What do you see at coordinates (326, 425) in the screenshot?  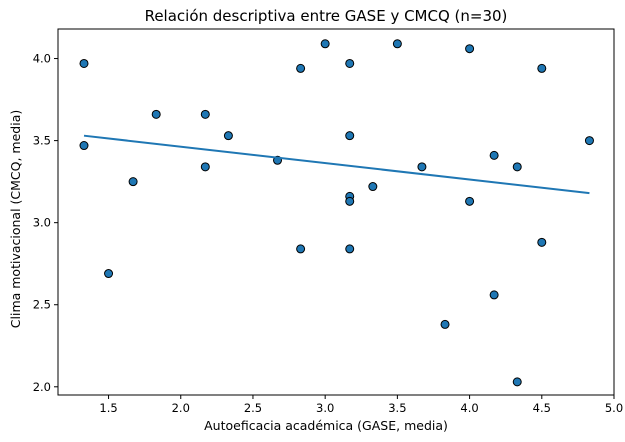 I see `x-axis-label: Autoeficacia académica (GASE, media)` at bounding box center [326, 425].